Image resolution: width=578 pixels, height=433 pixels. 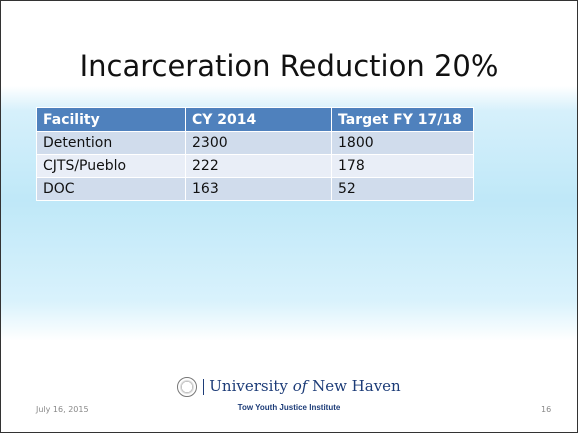 What do you see at coordinates (258, 166) in the screenshot?
I see `table-cell: 222` at bounding box center [258, 166].